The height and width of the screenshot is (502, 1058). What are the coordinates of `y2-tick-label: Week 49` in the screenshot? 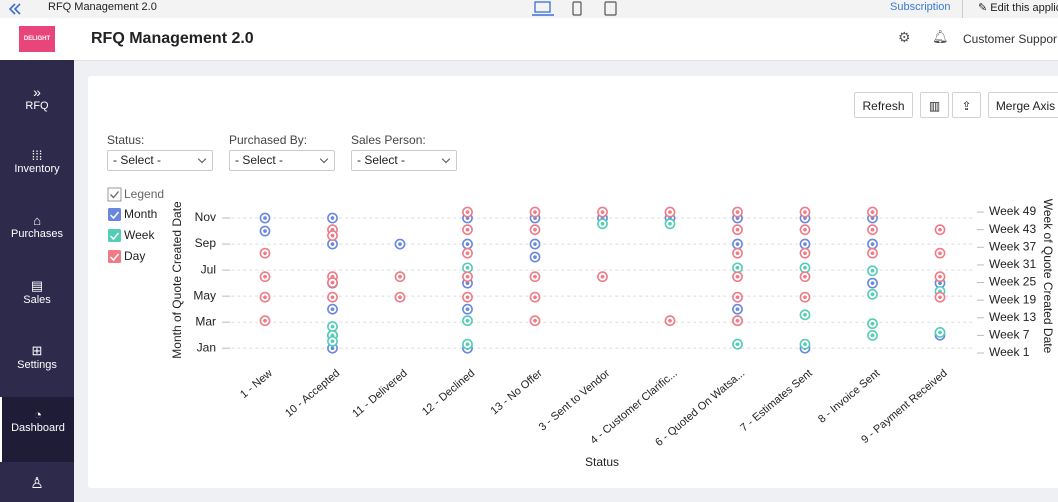 It's located at (1012, 211).